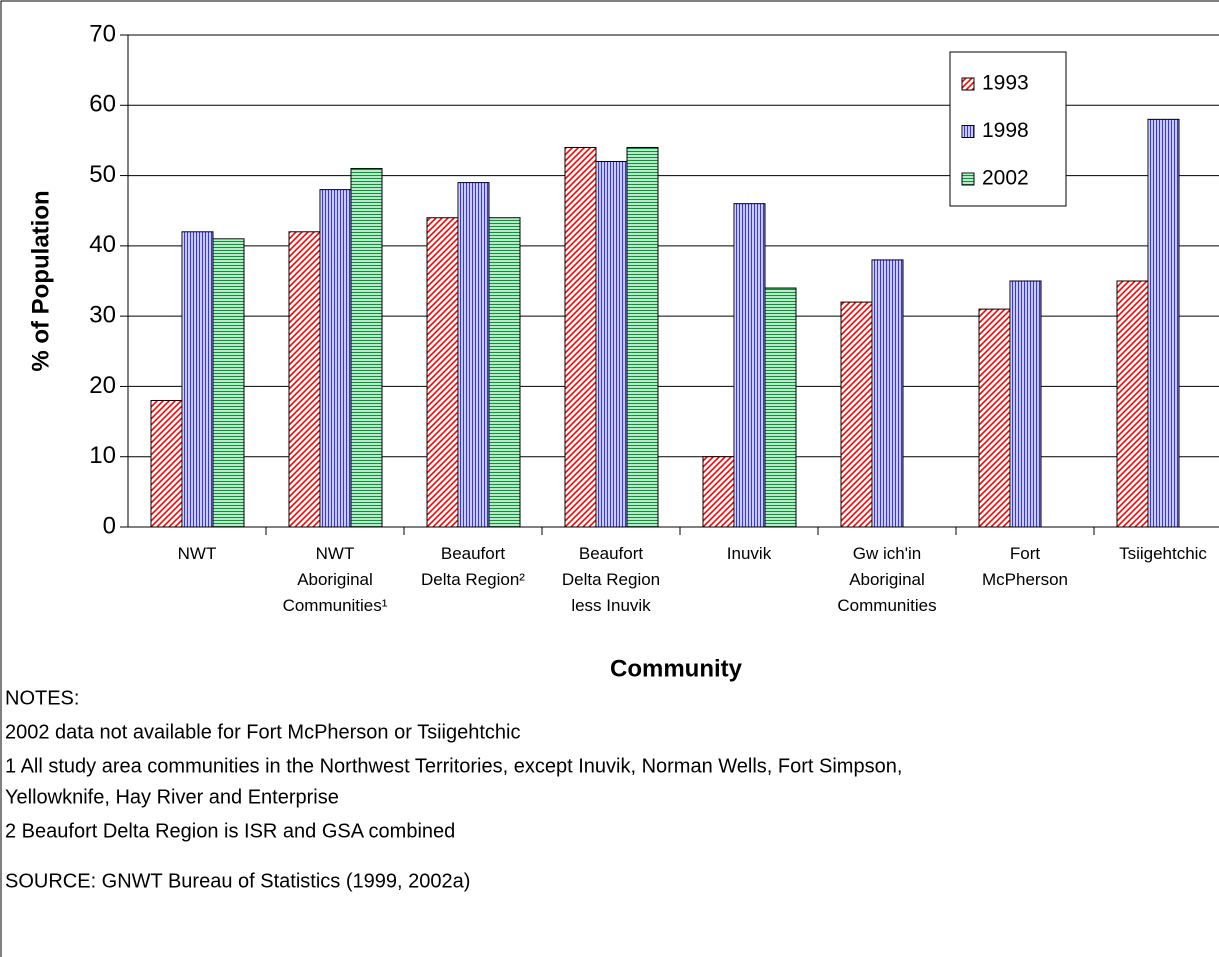 The height and width of the screenshot is (957, 1219). I want to click on y-tick-label: 10, so click(102, 455).